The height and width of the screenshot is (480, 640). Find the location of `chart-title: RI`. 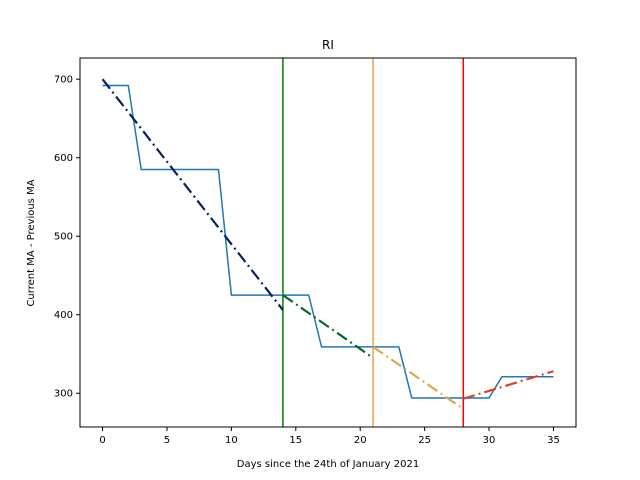

chart-title: RI is located at coordinates (328, 45).